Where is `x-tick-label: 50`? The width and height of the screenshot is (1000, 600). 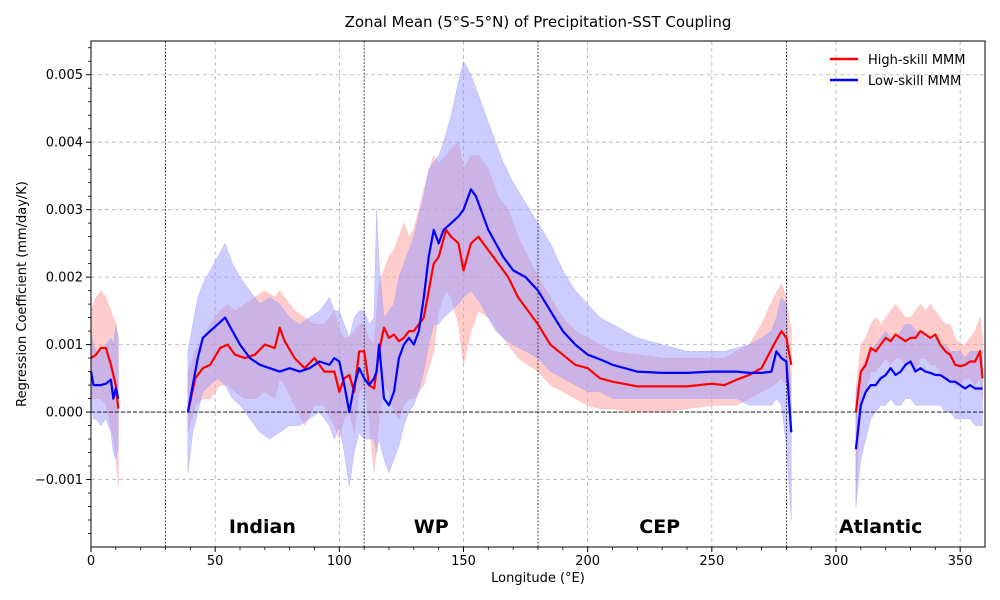
x-tick-label: 50 is located at coordinates (215, 561).